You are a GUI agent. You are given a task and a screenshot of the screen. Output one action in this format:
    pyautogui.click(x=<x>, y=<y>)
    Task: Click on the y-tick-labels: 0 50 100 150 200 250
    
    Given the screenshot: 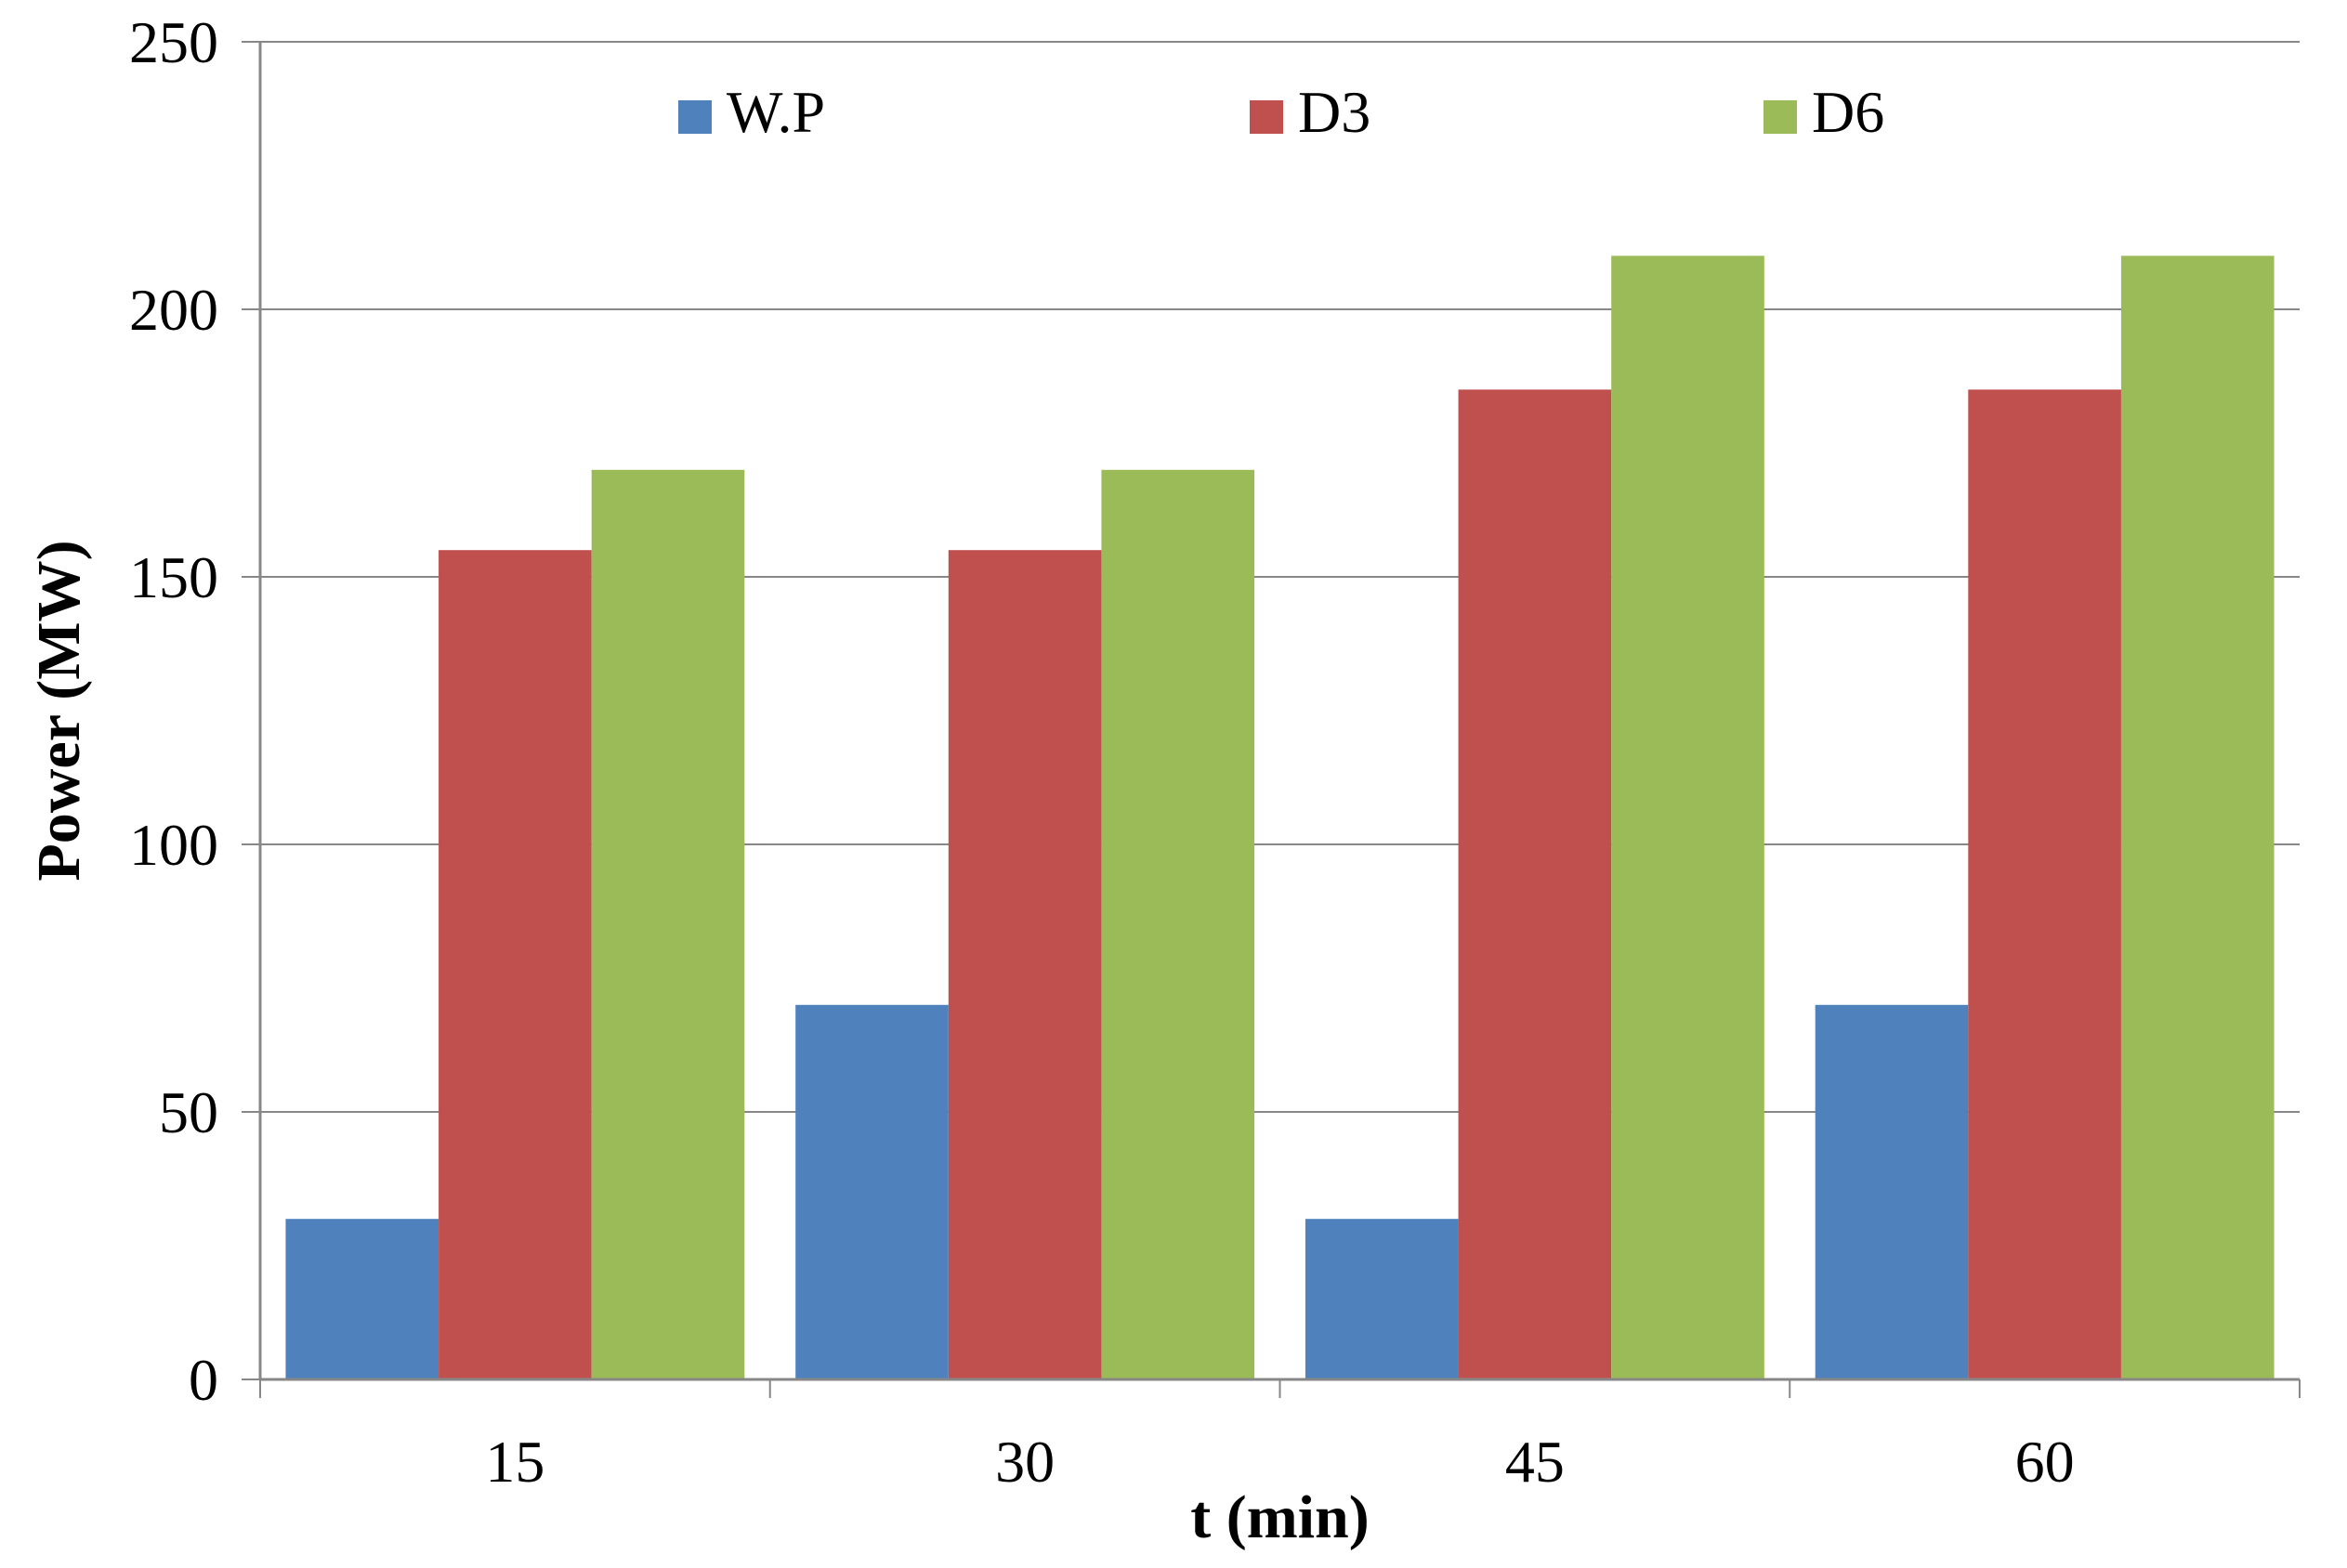 What is the action you would take?
    pyautogui.click(x=173, y=711)
    